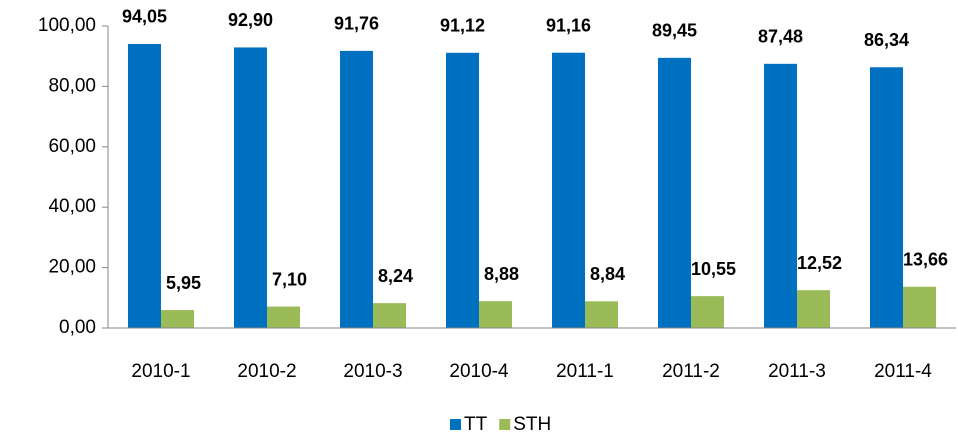 Image resolution: width=958 pixels, height=440 pixels. Describe the element at coordinates (585, 371) in the screenshot. I see `x-tick-label: 2011-1` at that location.